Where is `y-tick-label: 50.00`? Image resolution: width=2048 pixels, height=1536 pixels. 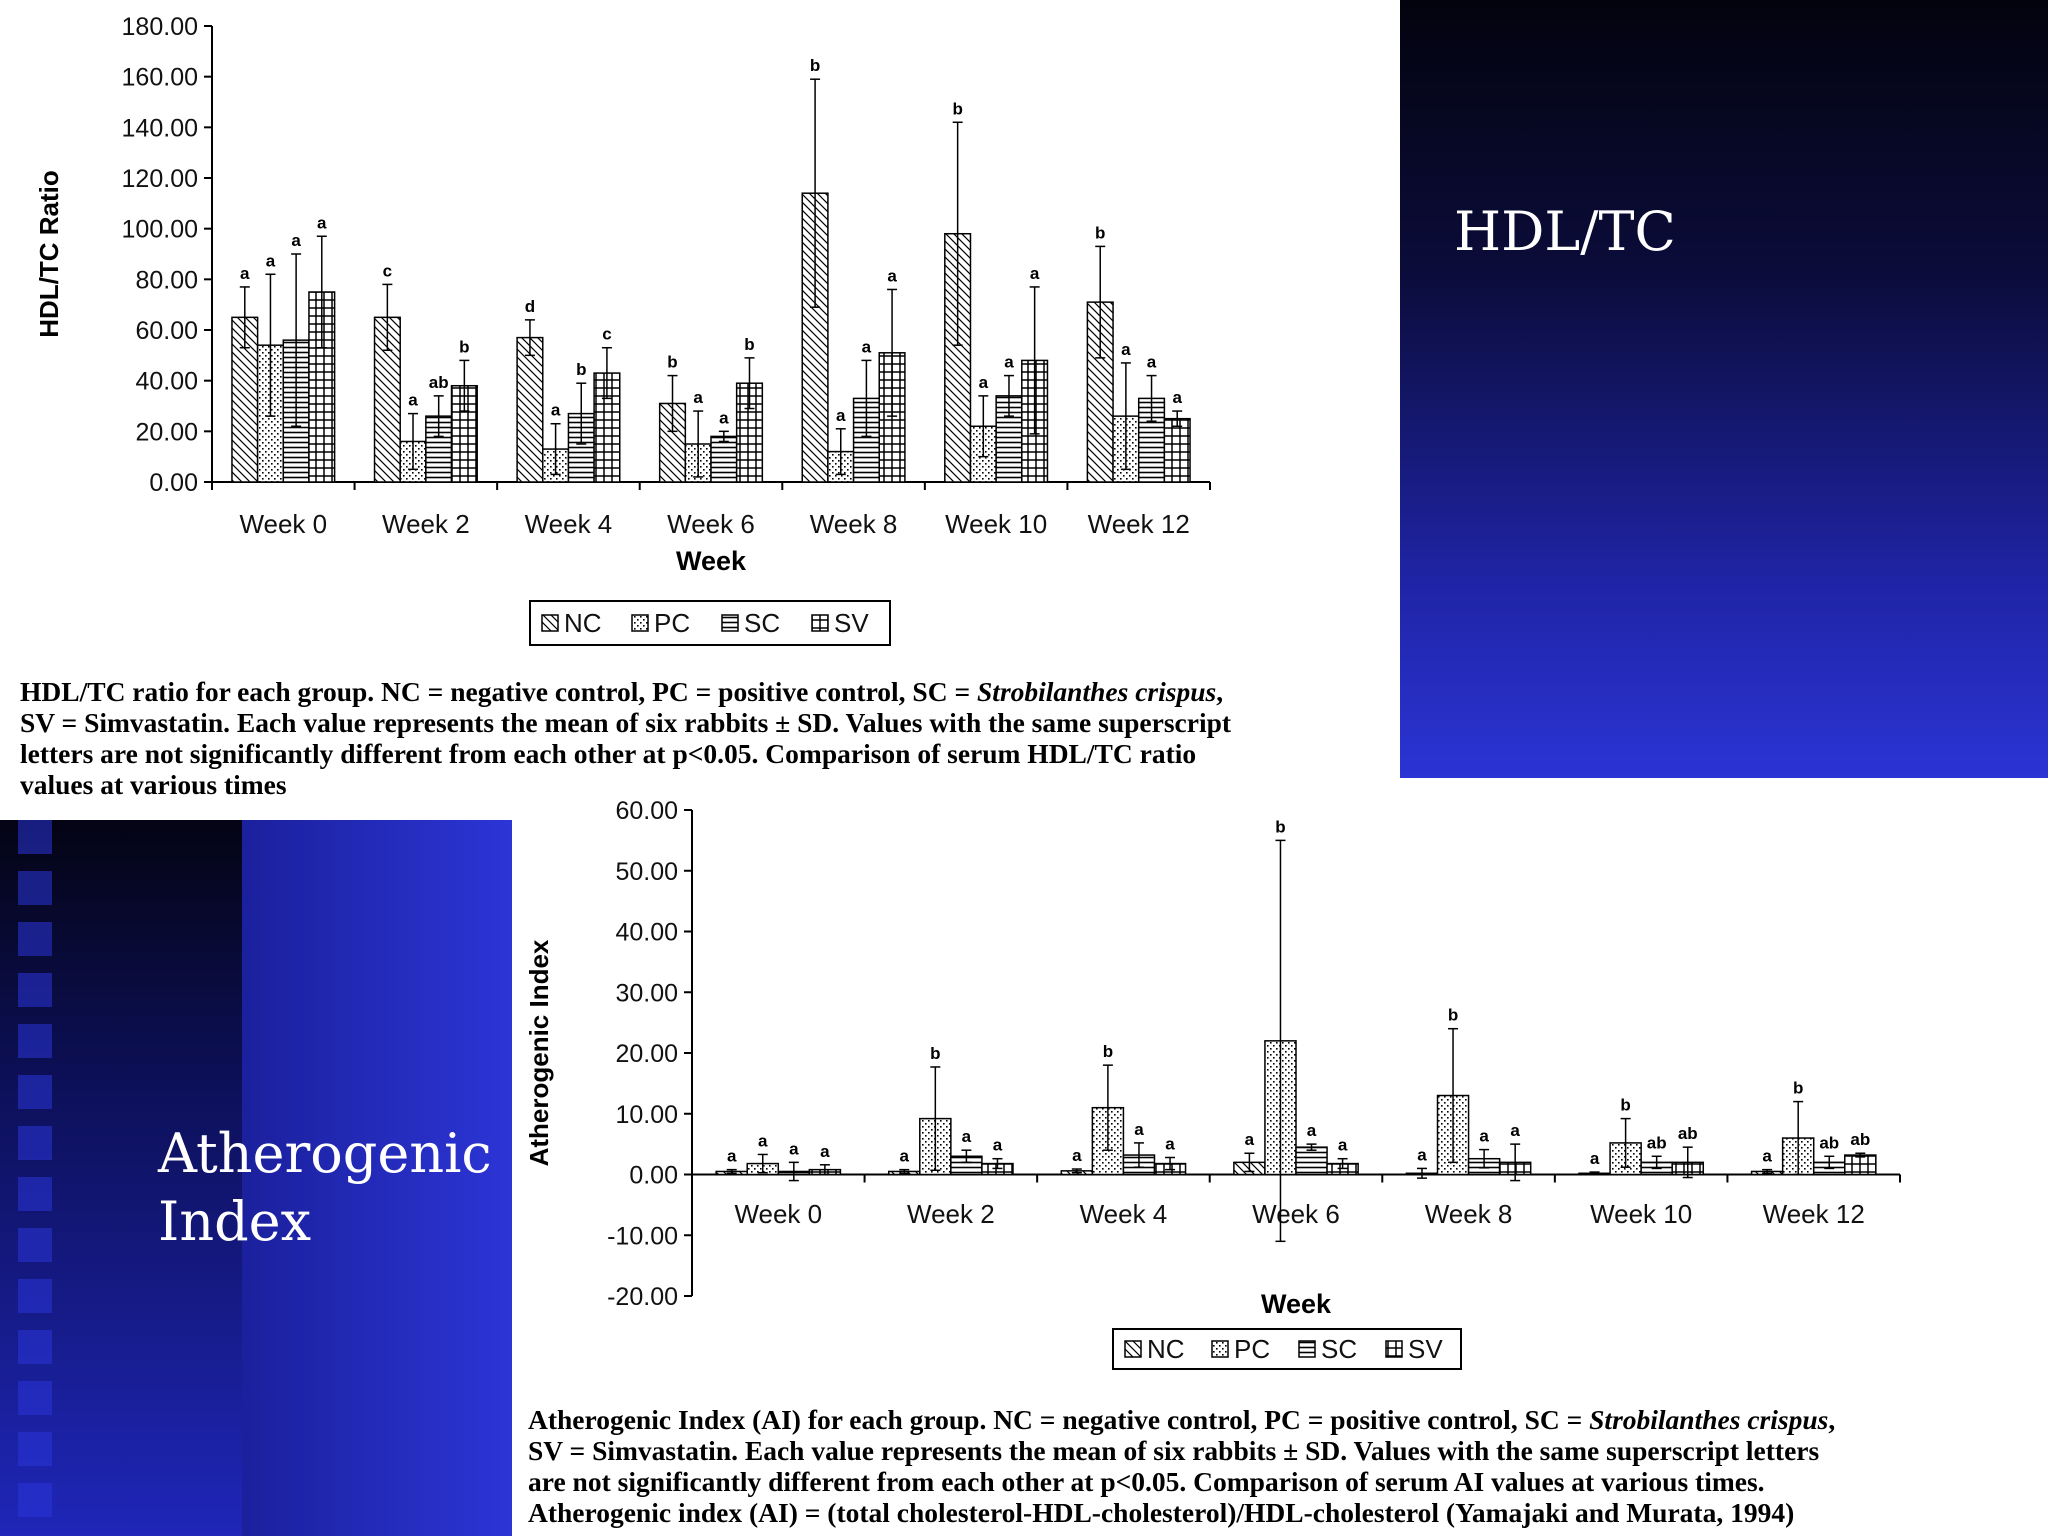
y-tick-label: 50.00 is located at coordinates (646, 872).